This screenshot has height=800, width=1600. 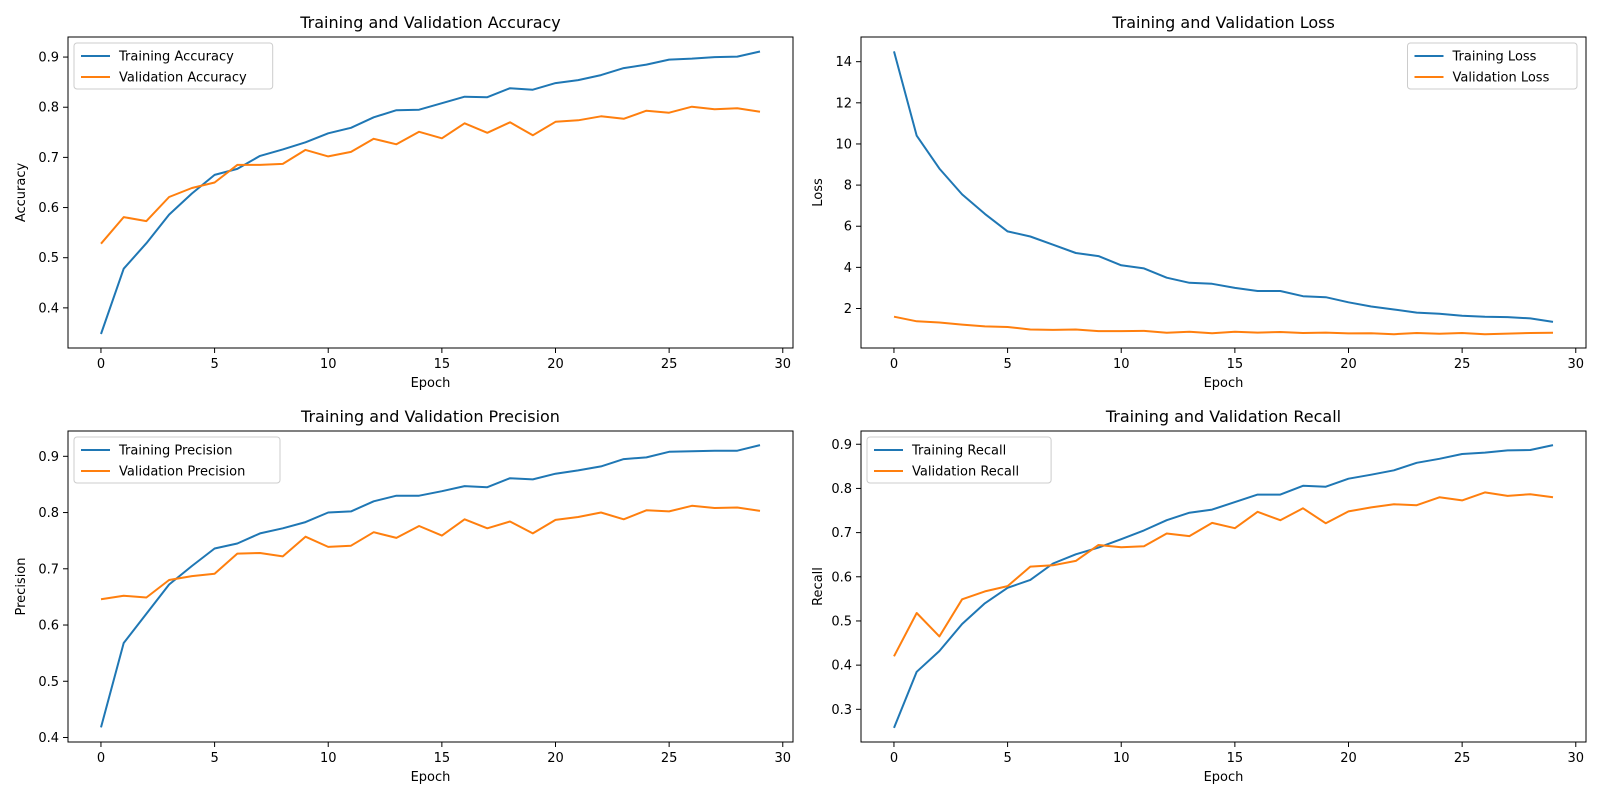 I want to click on legend-label: Training Recall, so click(x=958, y=451).